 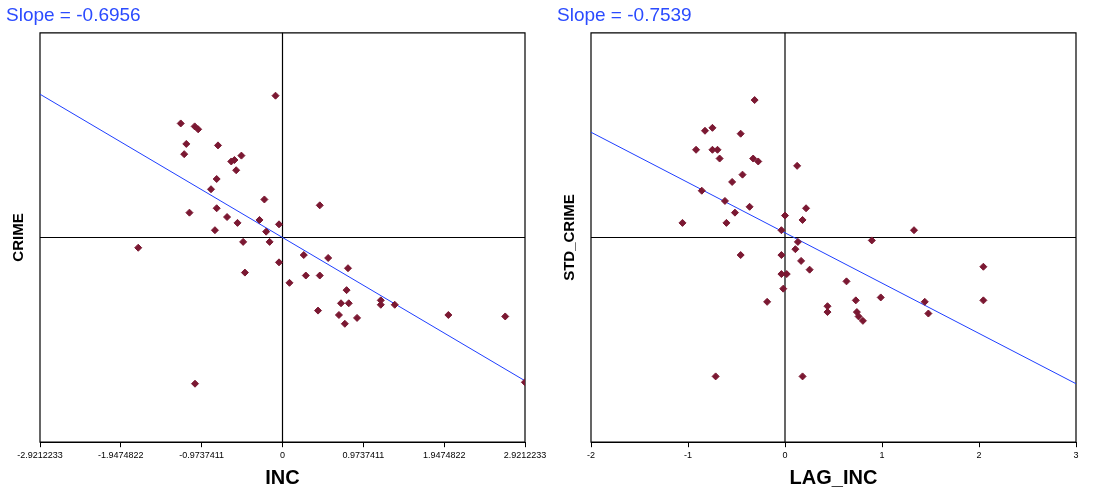 I want to click on y-axis-title: CRIME, so click(x=18, y=237).